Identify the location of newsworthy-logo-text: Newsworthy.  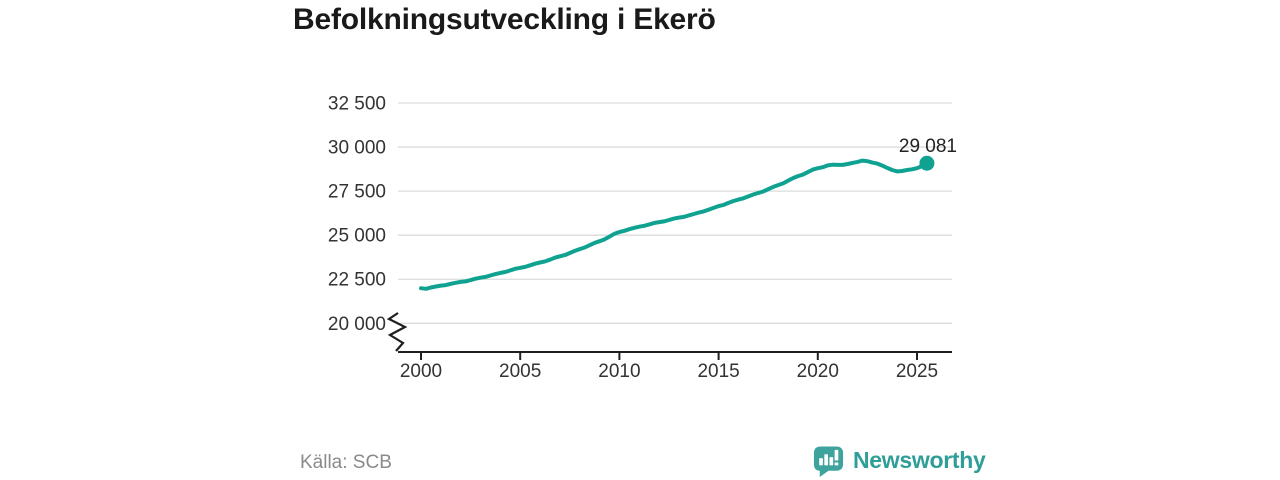
(919, 460).